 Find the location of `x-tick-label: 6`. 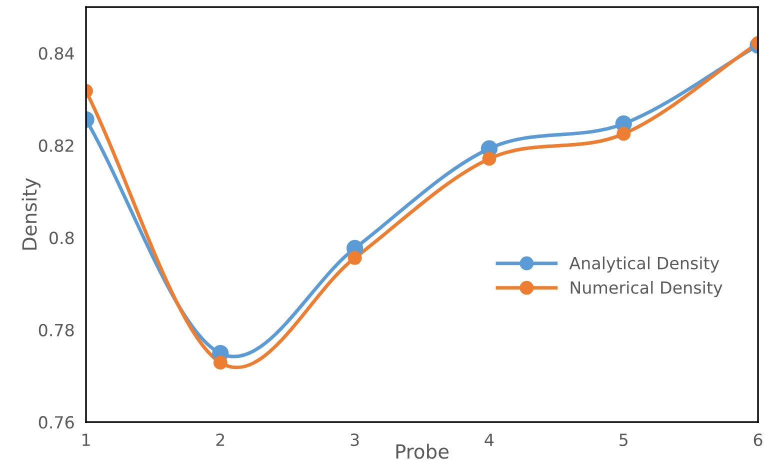

x-tick-label: 6 is located at coordinates (758, 440).